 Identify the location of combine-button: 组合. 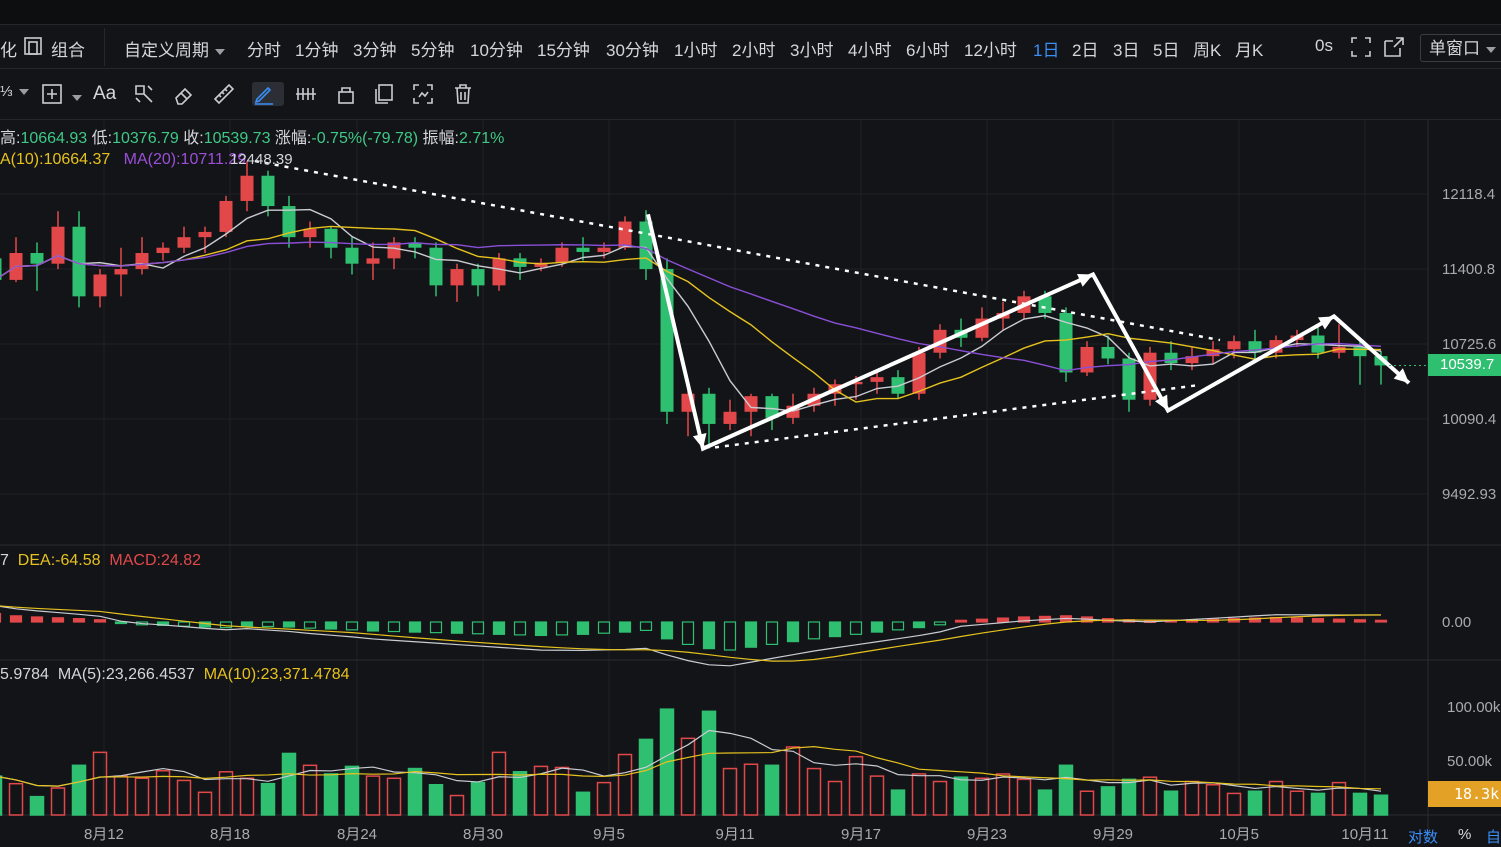
(68, 50).